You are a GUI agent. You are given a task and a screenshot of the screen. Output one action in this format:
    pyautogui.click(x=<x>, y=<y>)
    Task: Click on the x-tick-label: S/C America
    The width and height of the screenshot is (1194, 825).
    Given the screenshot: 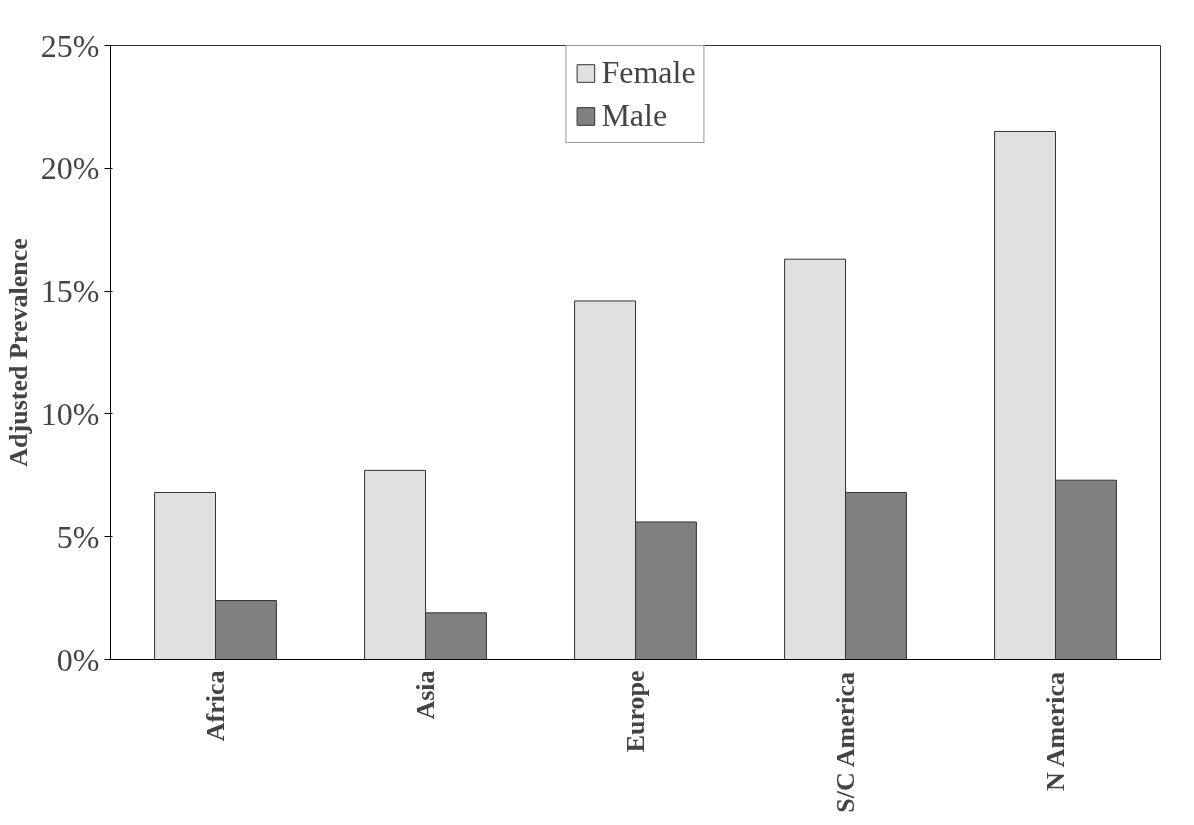 What is the action you would take?
    pyautogui.click(x=845, y=742)
    